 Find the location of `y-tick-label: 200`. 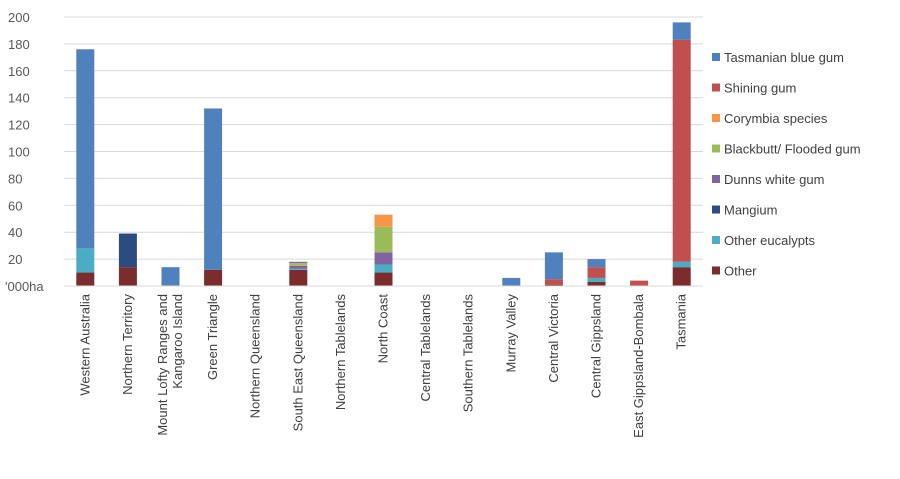

y-tick-label: 200 is located at coordinates (19, 17).